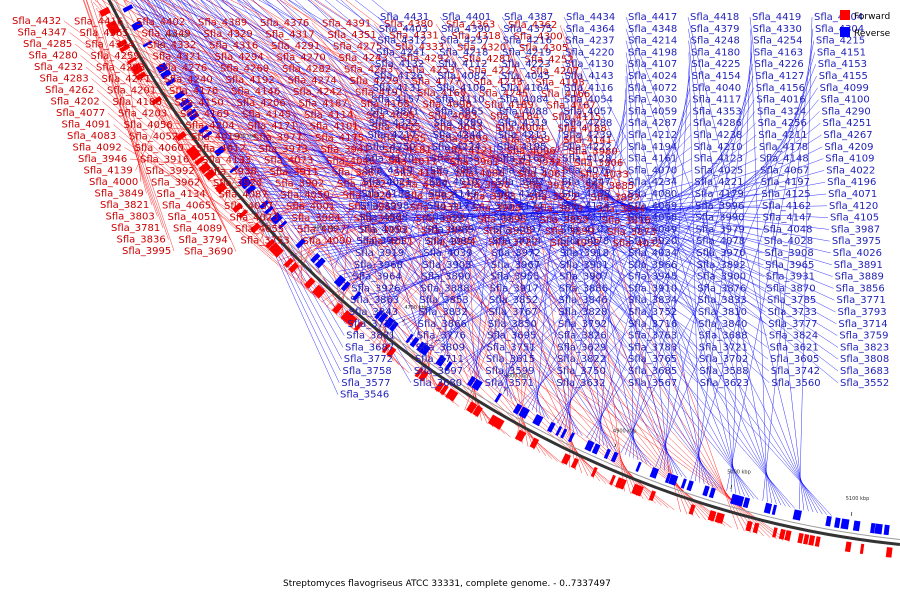  What do you see at coordinates (538, 37) in the screenshot?
I see `gene-label-forward: Sfla_4300` at bounding box center [538, 37].